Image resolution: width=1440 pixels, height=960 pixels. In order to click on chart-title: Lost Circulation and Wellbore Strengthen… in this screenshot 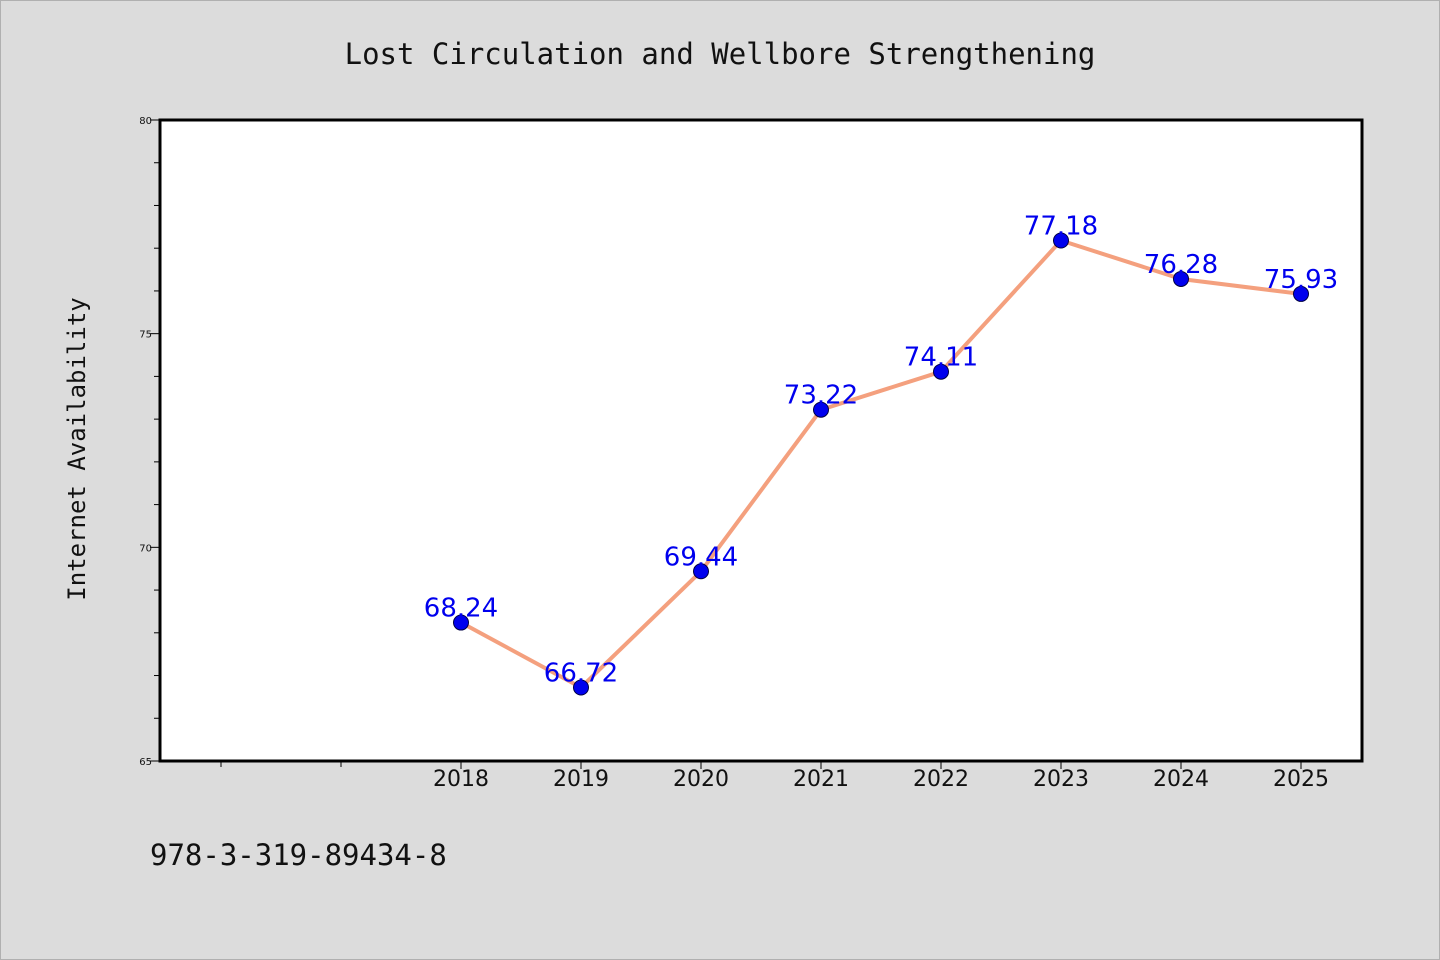, I will do `click(720, 54)`.